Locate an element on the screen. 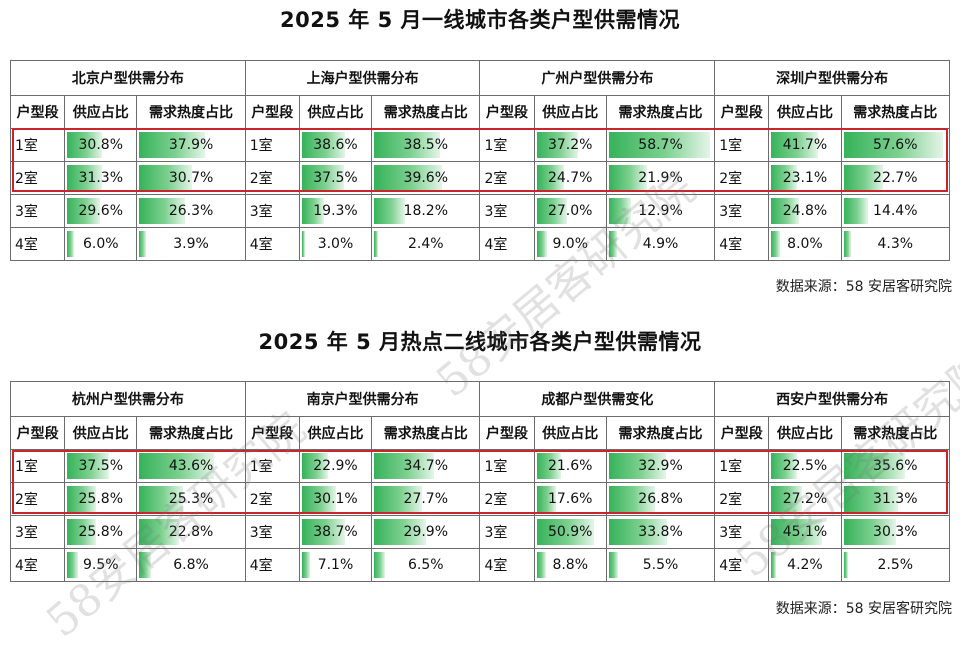 The image size is (960, 649). supply-cell: 8.8% is located at coordinates (570, 565).